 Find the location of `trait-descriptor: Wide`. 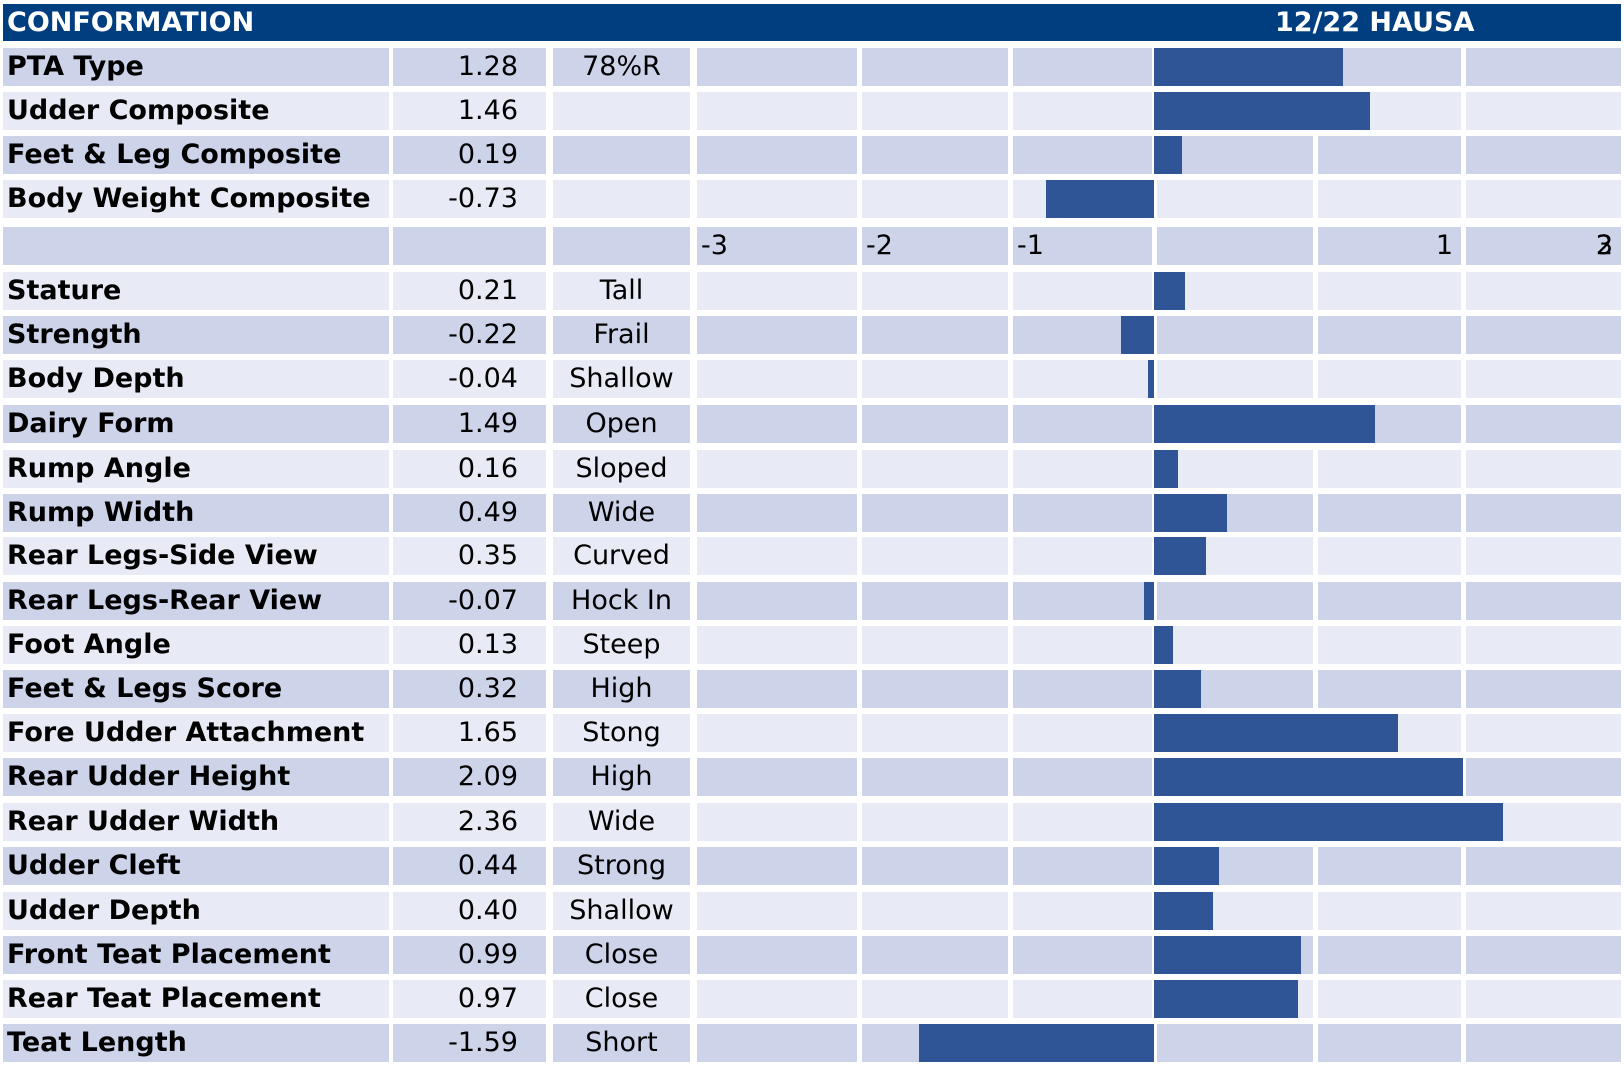

trait-descriptor: Wide is located at coordinates (621, 513).